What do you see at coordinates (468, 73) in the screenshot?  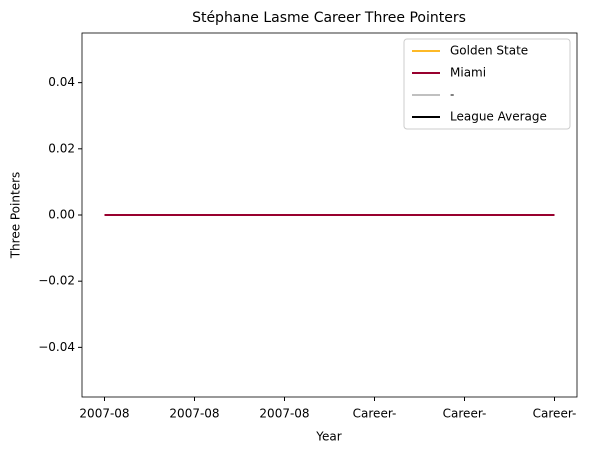 I see `legend-label: Miami` at bounding box center [468, 73].